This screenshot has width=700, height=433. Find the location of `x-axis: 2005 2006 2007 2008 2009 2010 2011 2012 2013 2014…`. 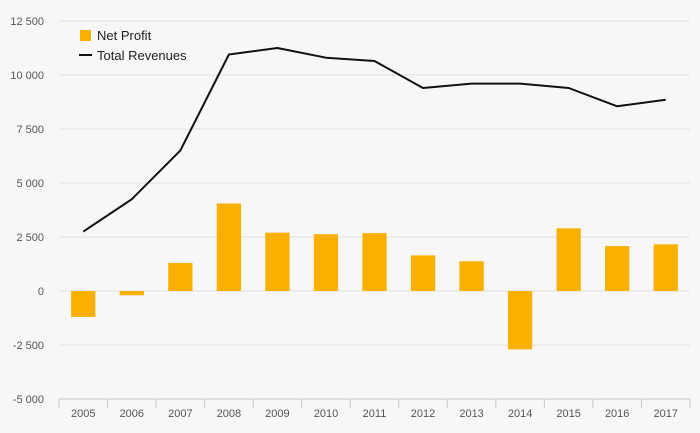

x-axis: 2005 2006 2007 2008 2009 2010 2011 2012 2013 2014… is located at coordinates (374, 409).